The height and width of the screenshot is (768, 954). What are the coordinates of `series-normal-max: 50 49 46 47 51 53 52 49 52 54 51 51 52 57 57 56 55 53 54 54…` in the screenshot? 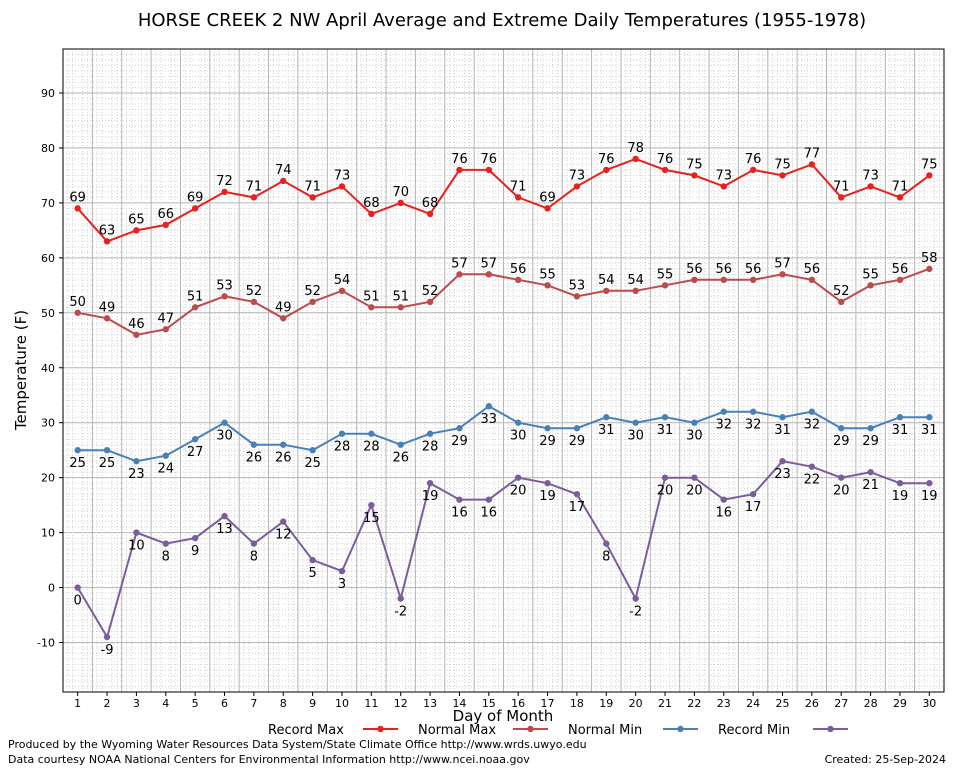 It's located at (503, 294).